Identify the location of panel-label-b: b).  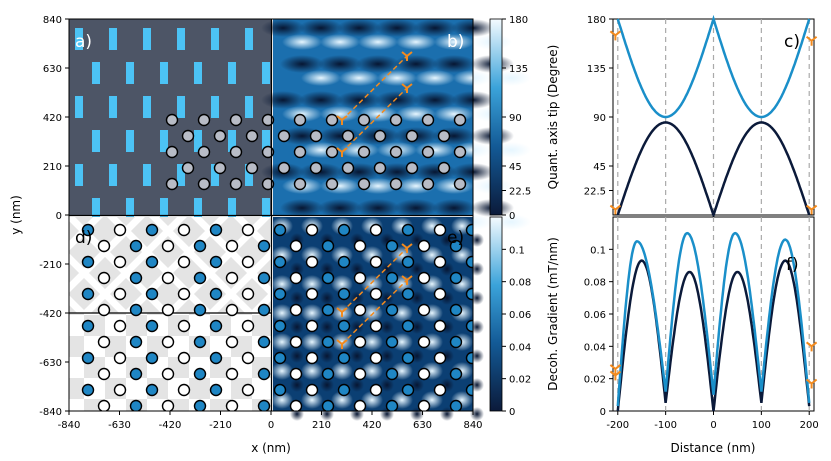
(455, 42).